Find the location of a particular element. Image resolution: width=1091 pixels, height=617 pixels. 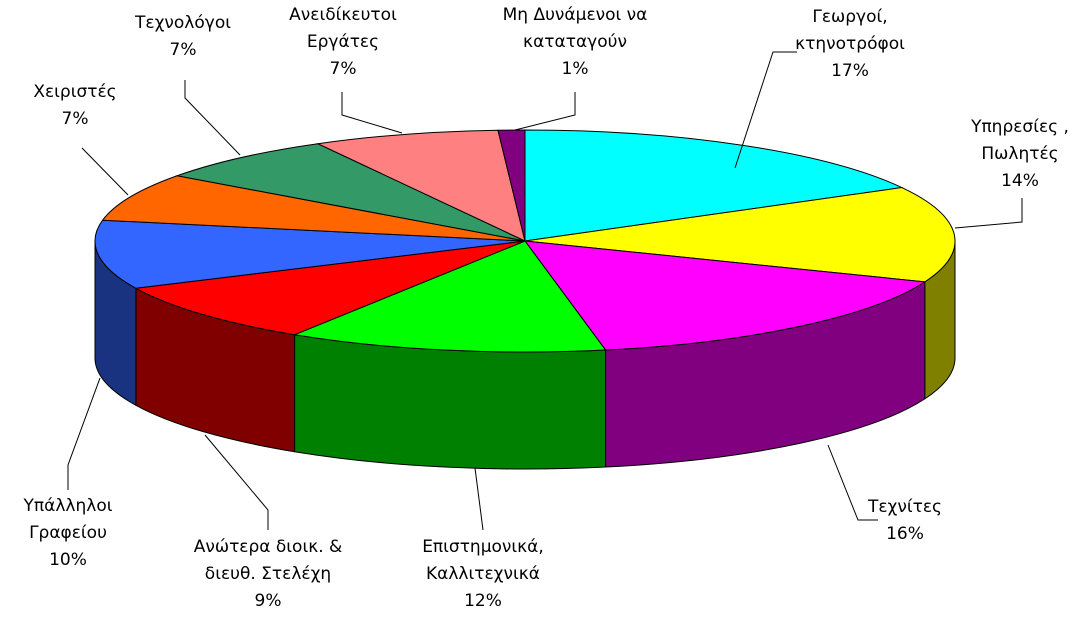

slice-label: Χειριστές is located at coordinates (74, 92).